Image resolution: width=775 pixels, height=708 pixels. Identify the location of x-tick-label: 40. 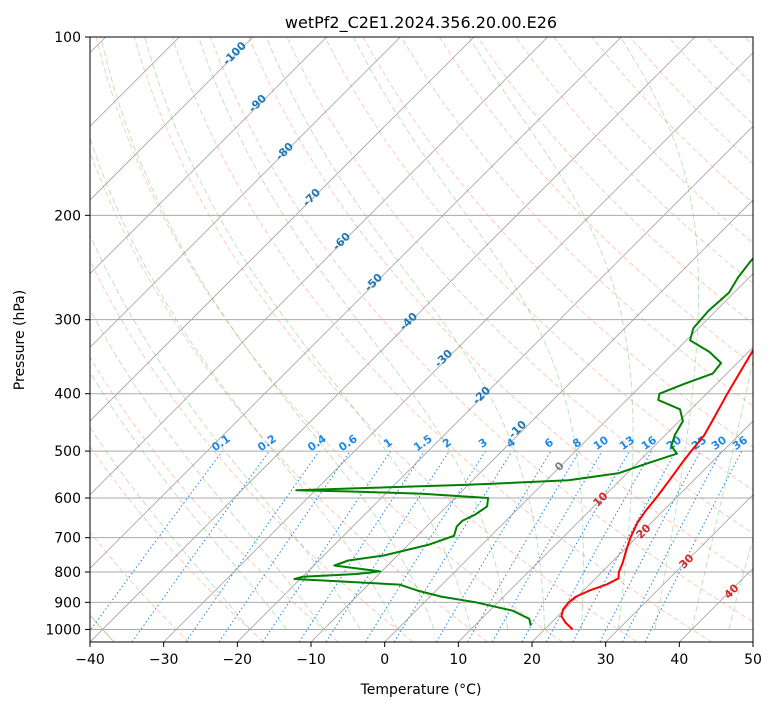
(679, 660).